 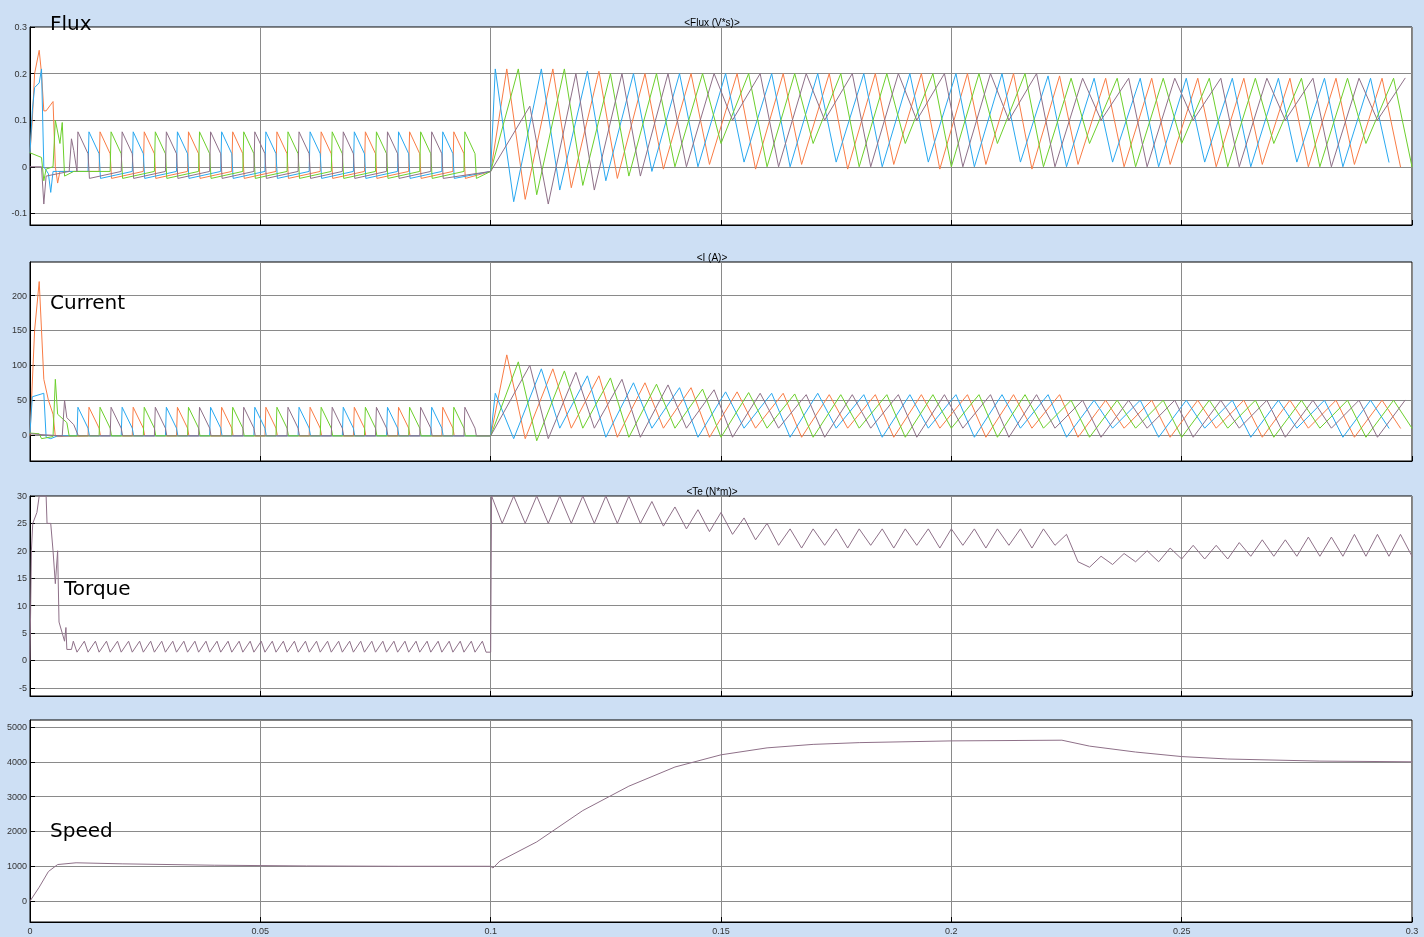 What do you see at coordinates (19, 365) in the screenshot?
I see `y-tick-label: 100` at bounding box center [19, 365].